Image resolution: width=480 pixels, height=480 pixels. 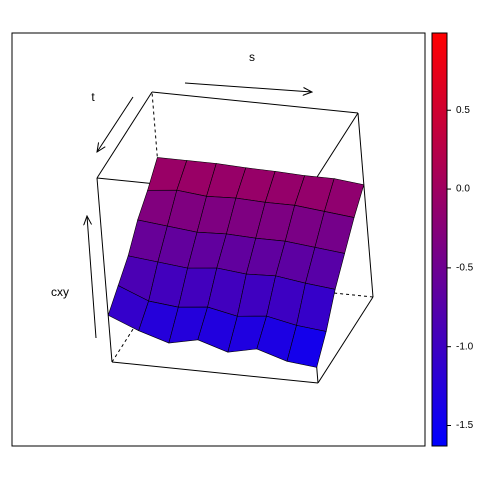 What do you see at coordinates (463, 110) in the screenshot?
I see `colorbar-tick-label: 0.5` at bounding box center [463, 110].